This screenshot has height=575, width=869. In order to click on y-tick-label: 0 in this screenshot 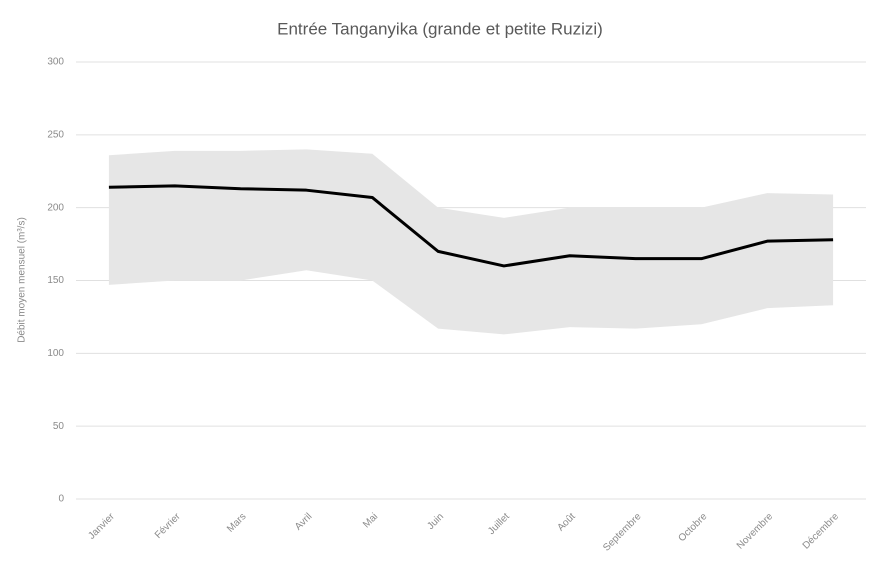, I will do `click(61, 499)`.